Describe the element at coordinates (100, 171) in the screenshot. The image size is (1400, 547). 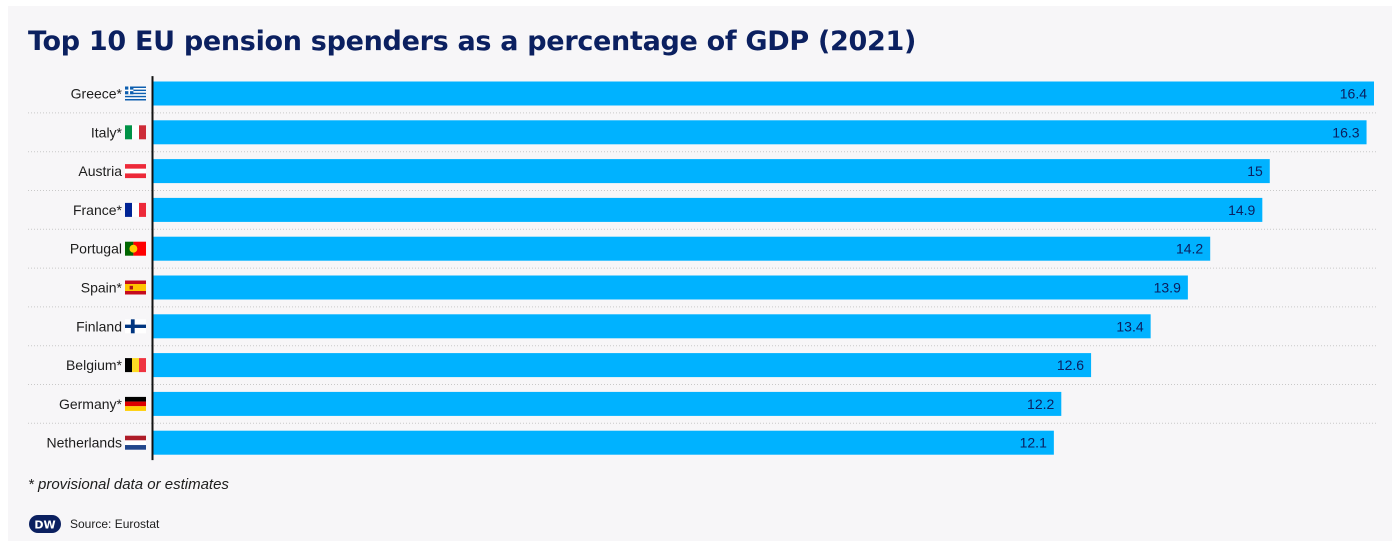
I see `category-label: Austria` at that location.